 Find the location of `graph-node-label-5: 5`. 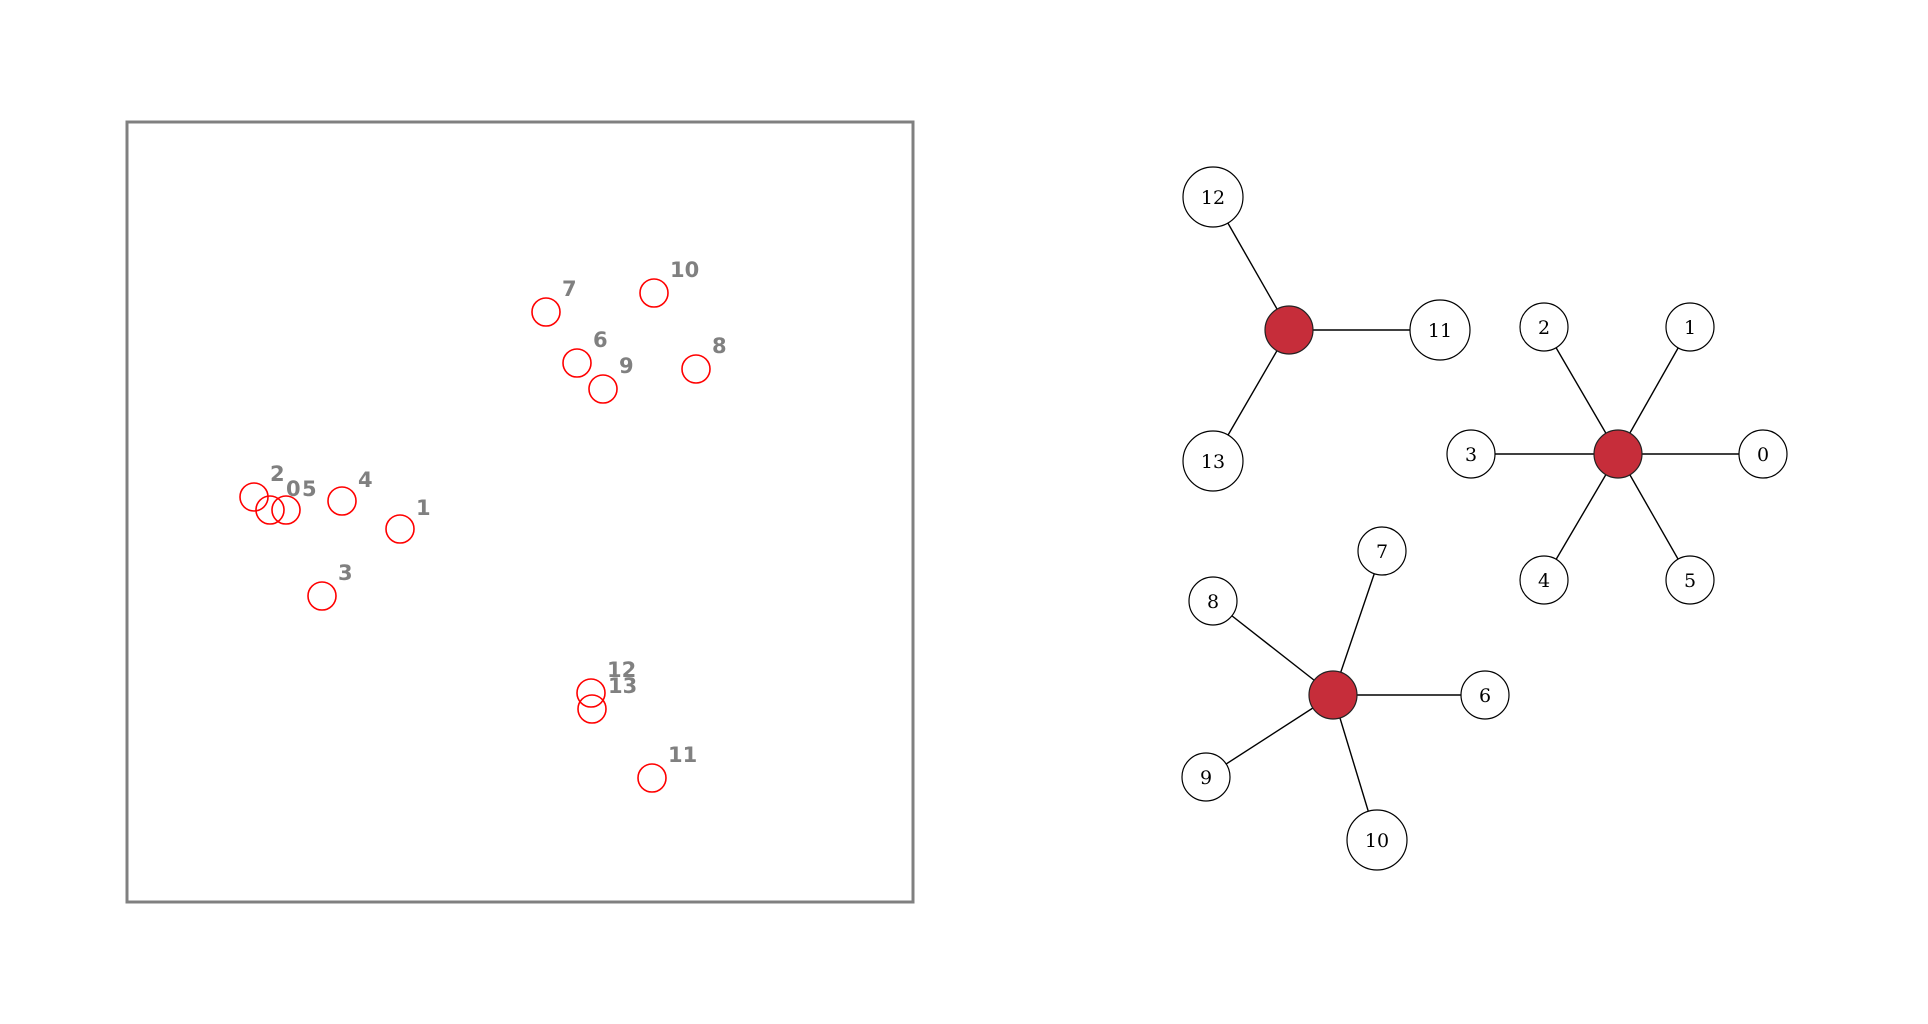

graph-node-label-5: 5 is located at coordinates (1690, 581).